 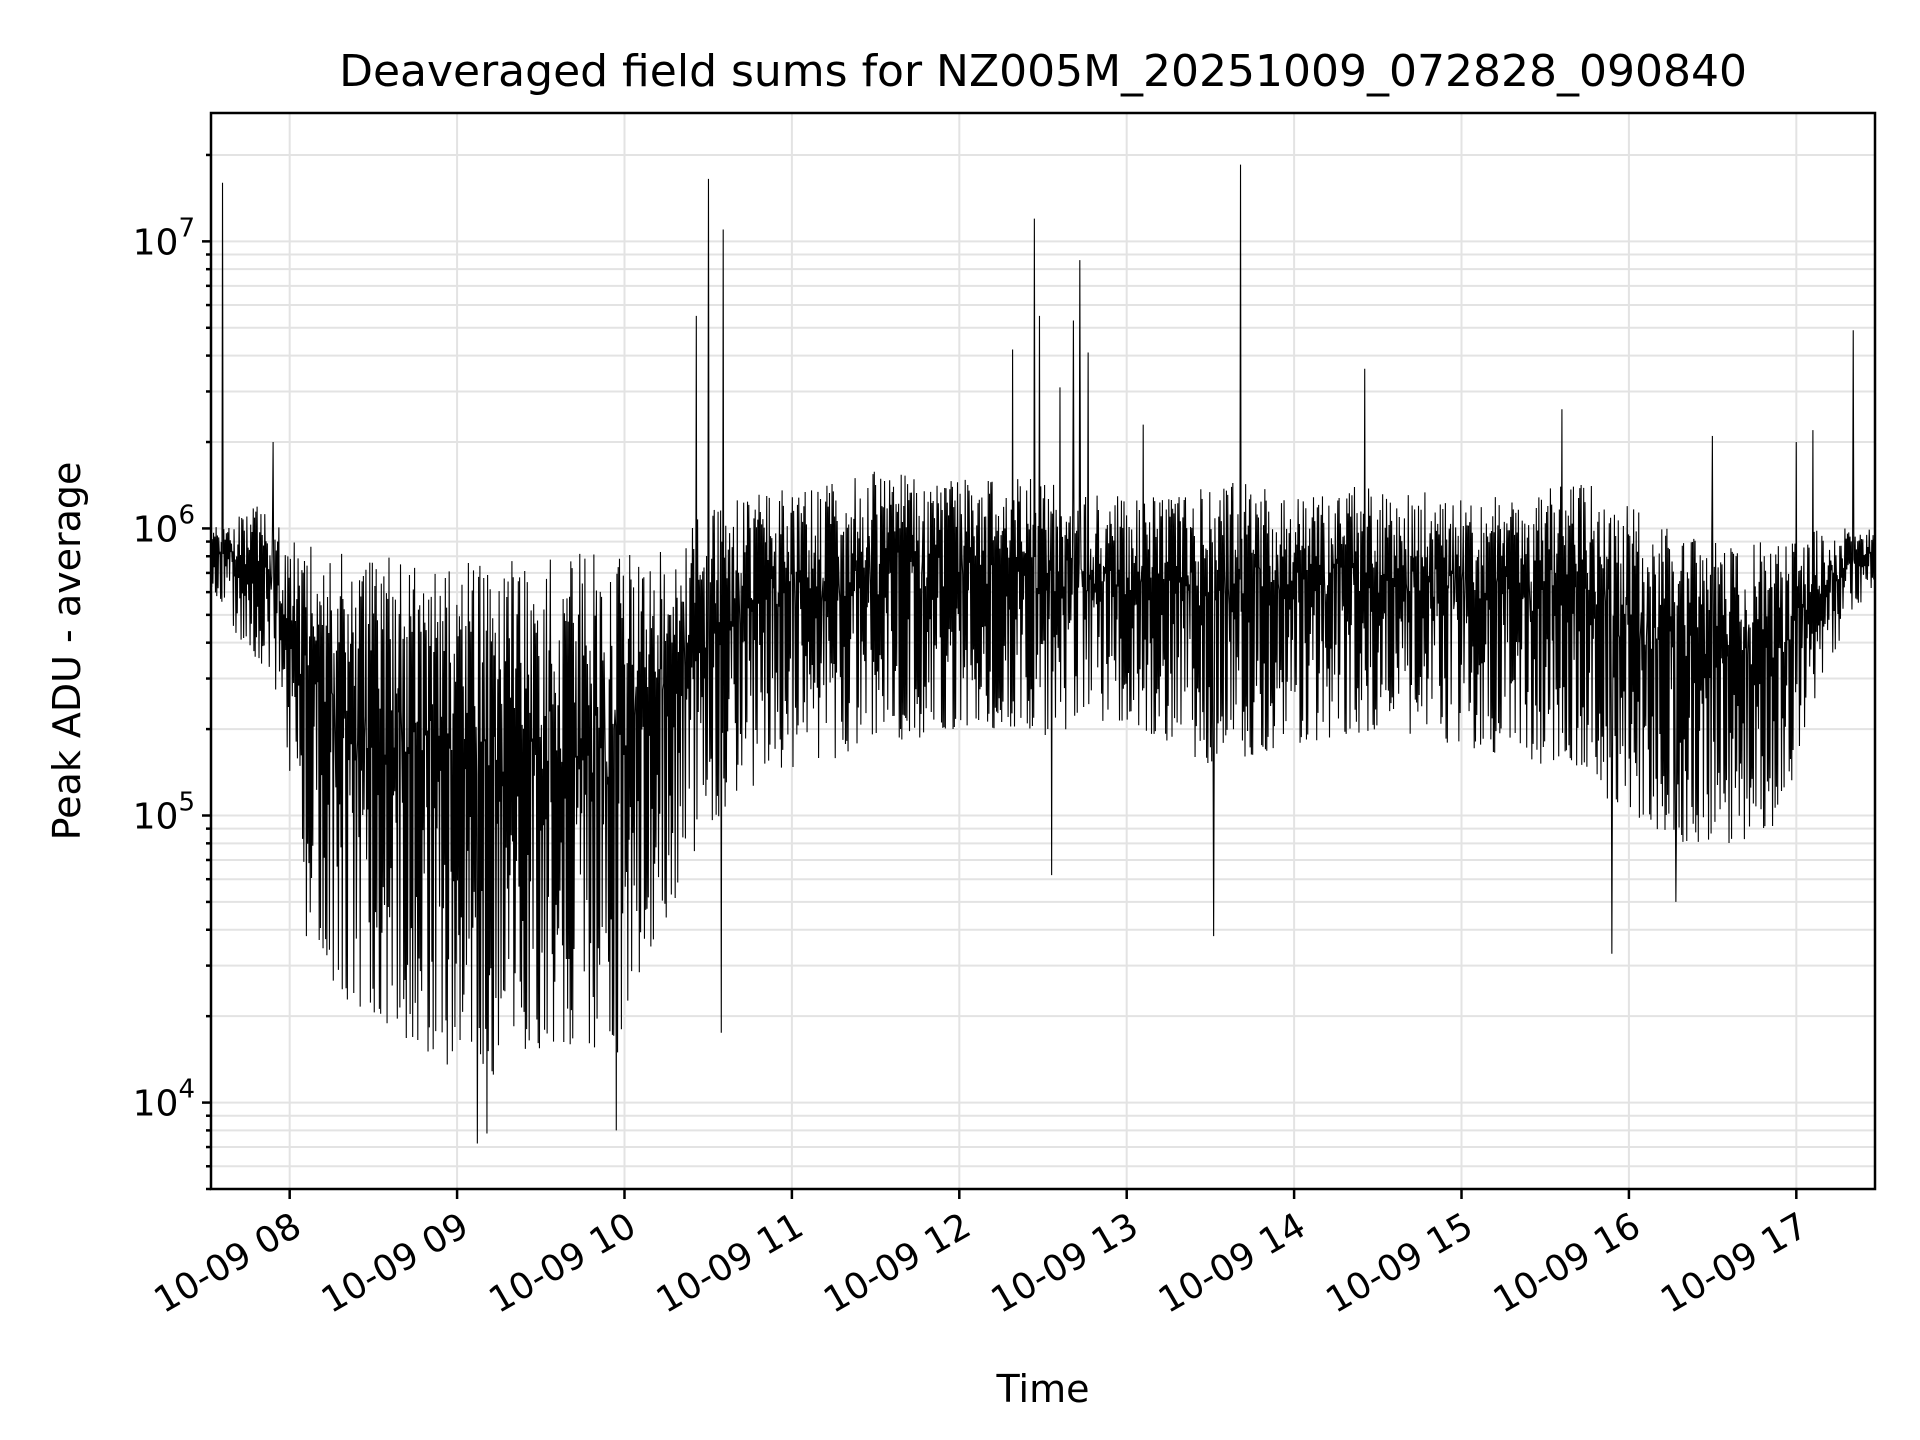 What do you see at coordinates (164, 238) in the screenshot?
I see `y-tick-label: 10⁷` at bounding box center [164, 238].